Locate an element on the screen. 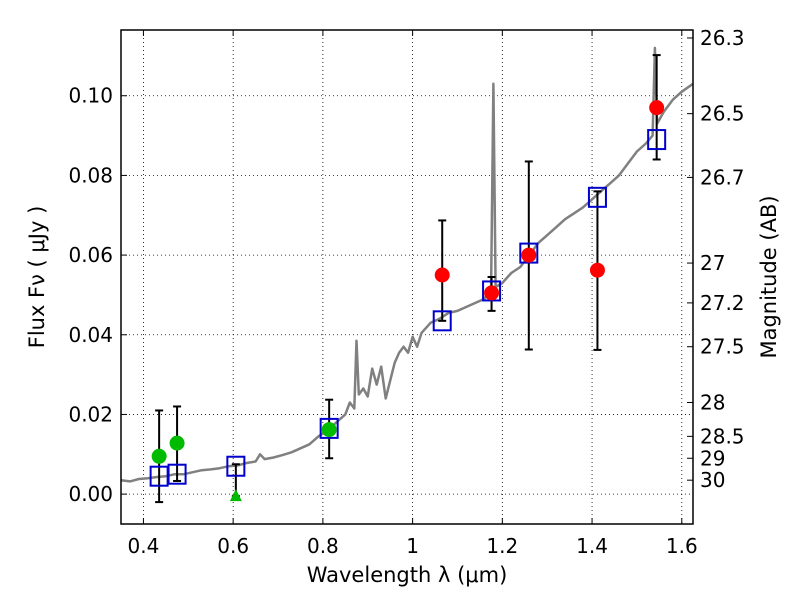 This screenshot has width=800, height=600. y2-tick-label: 27.5 is located at coordinates (722, 347).